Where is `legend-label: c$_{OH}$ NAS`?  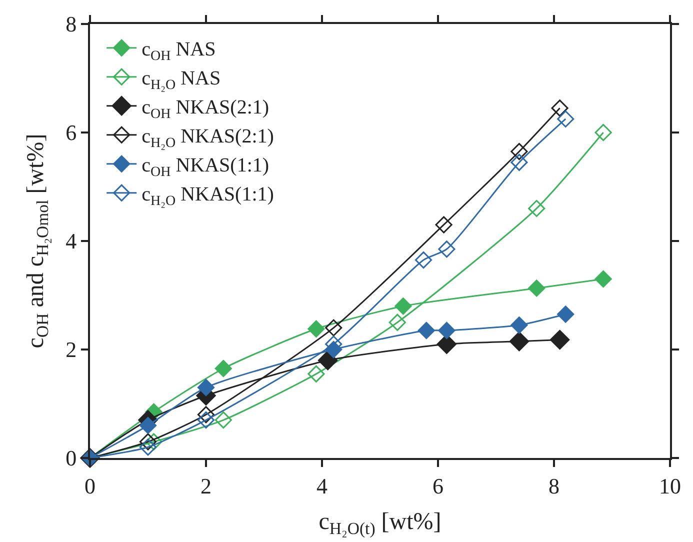 legend-label: c$_{OH}$ NAS is located at coordinates (179, 51).